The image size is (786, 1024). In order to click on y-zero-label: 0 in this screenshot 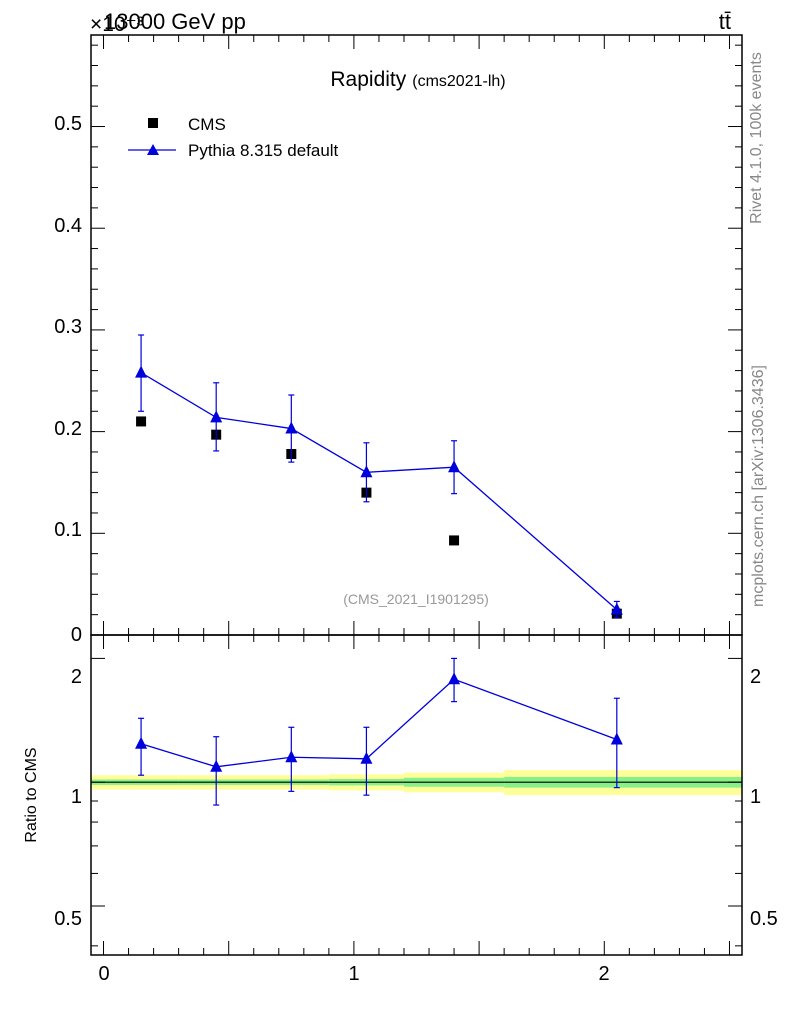, I will do `click(76, 635)`.